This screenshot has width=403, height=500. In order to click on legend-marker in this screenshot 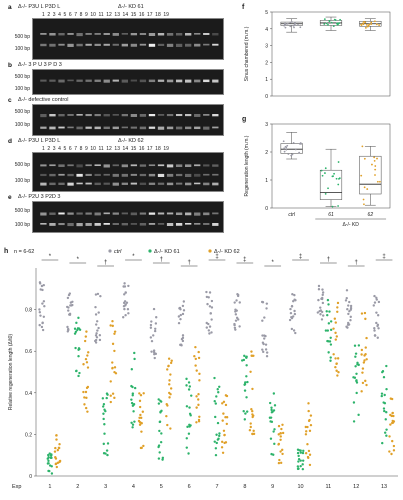, I will do `click(150, 251)`.